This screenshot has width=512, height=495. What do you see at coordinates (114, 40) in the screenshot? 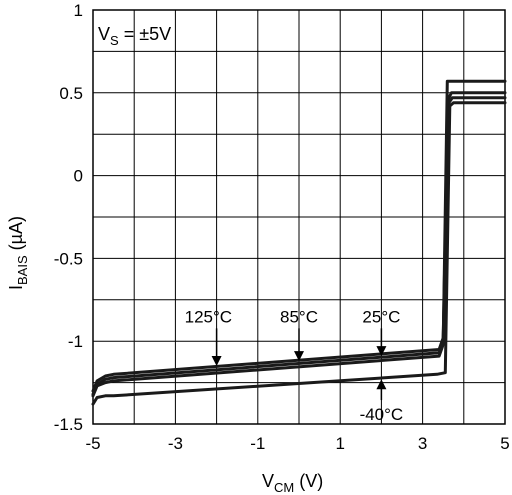
I see `condition-sub: S` at bounding box center [114, 40].